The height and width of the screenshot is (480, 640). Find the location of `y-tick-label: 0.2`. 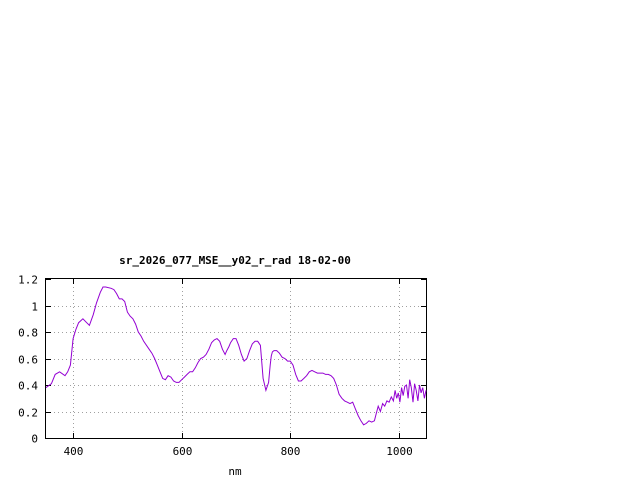

y-tick-label: 0.2 is located at coordinates (28, 413).